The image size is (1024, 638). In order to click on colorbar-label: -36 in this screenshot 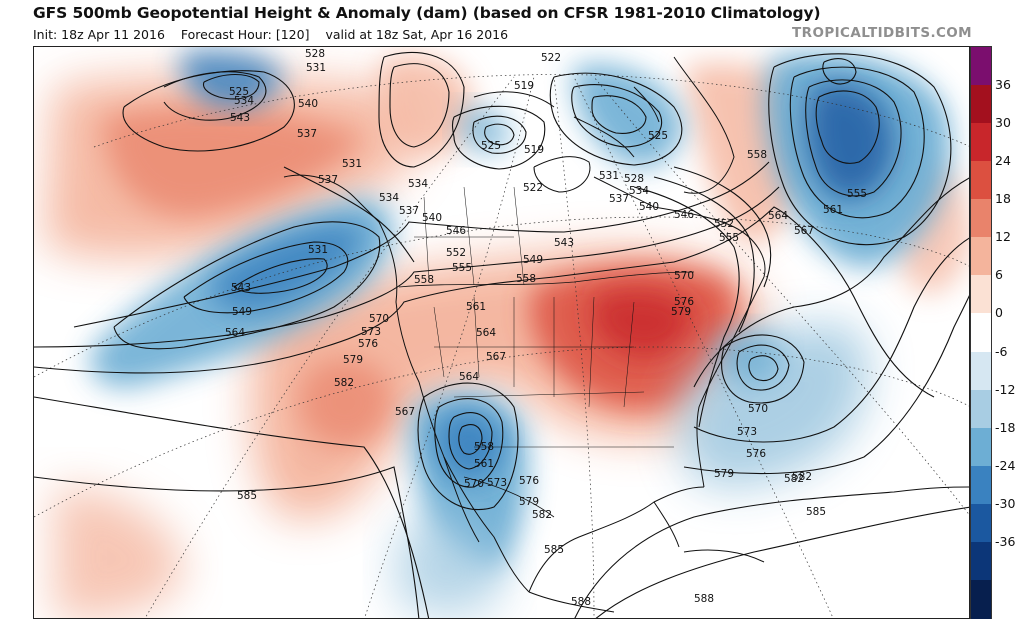, I will do `click(1005, 541)`.